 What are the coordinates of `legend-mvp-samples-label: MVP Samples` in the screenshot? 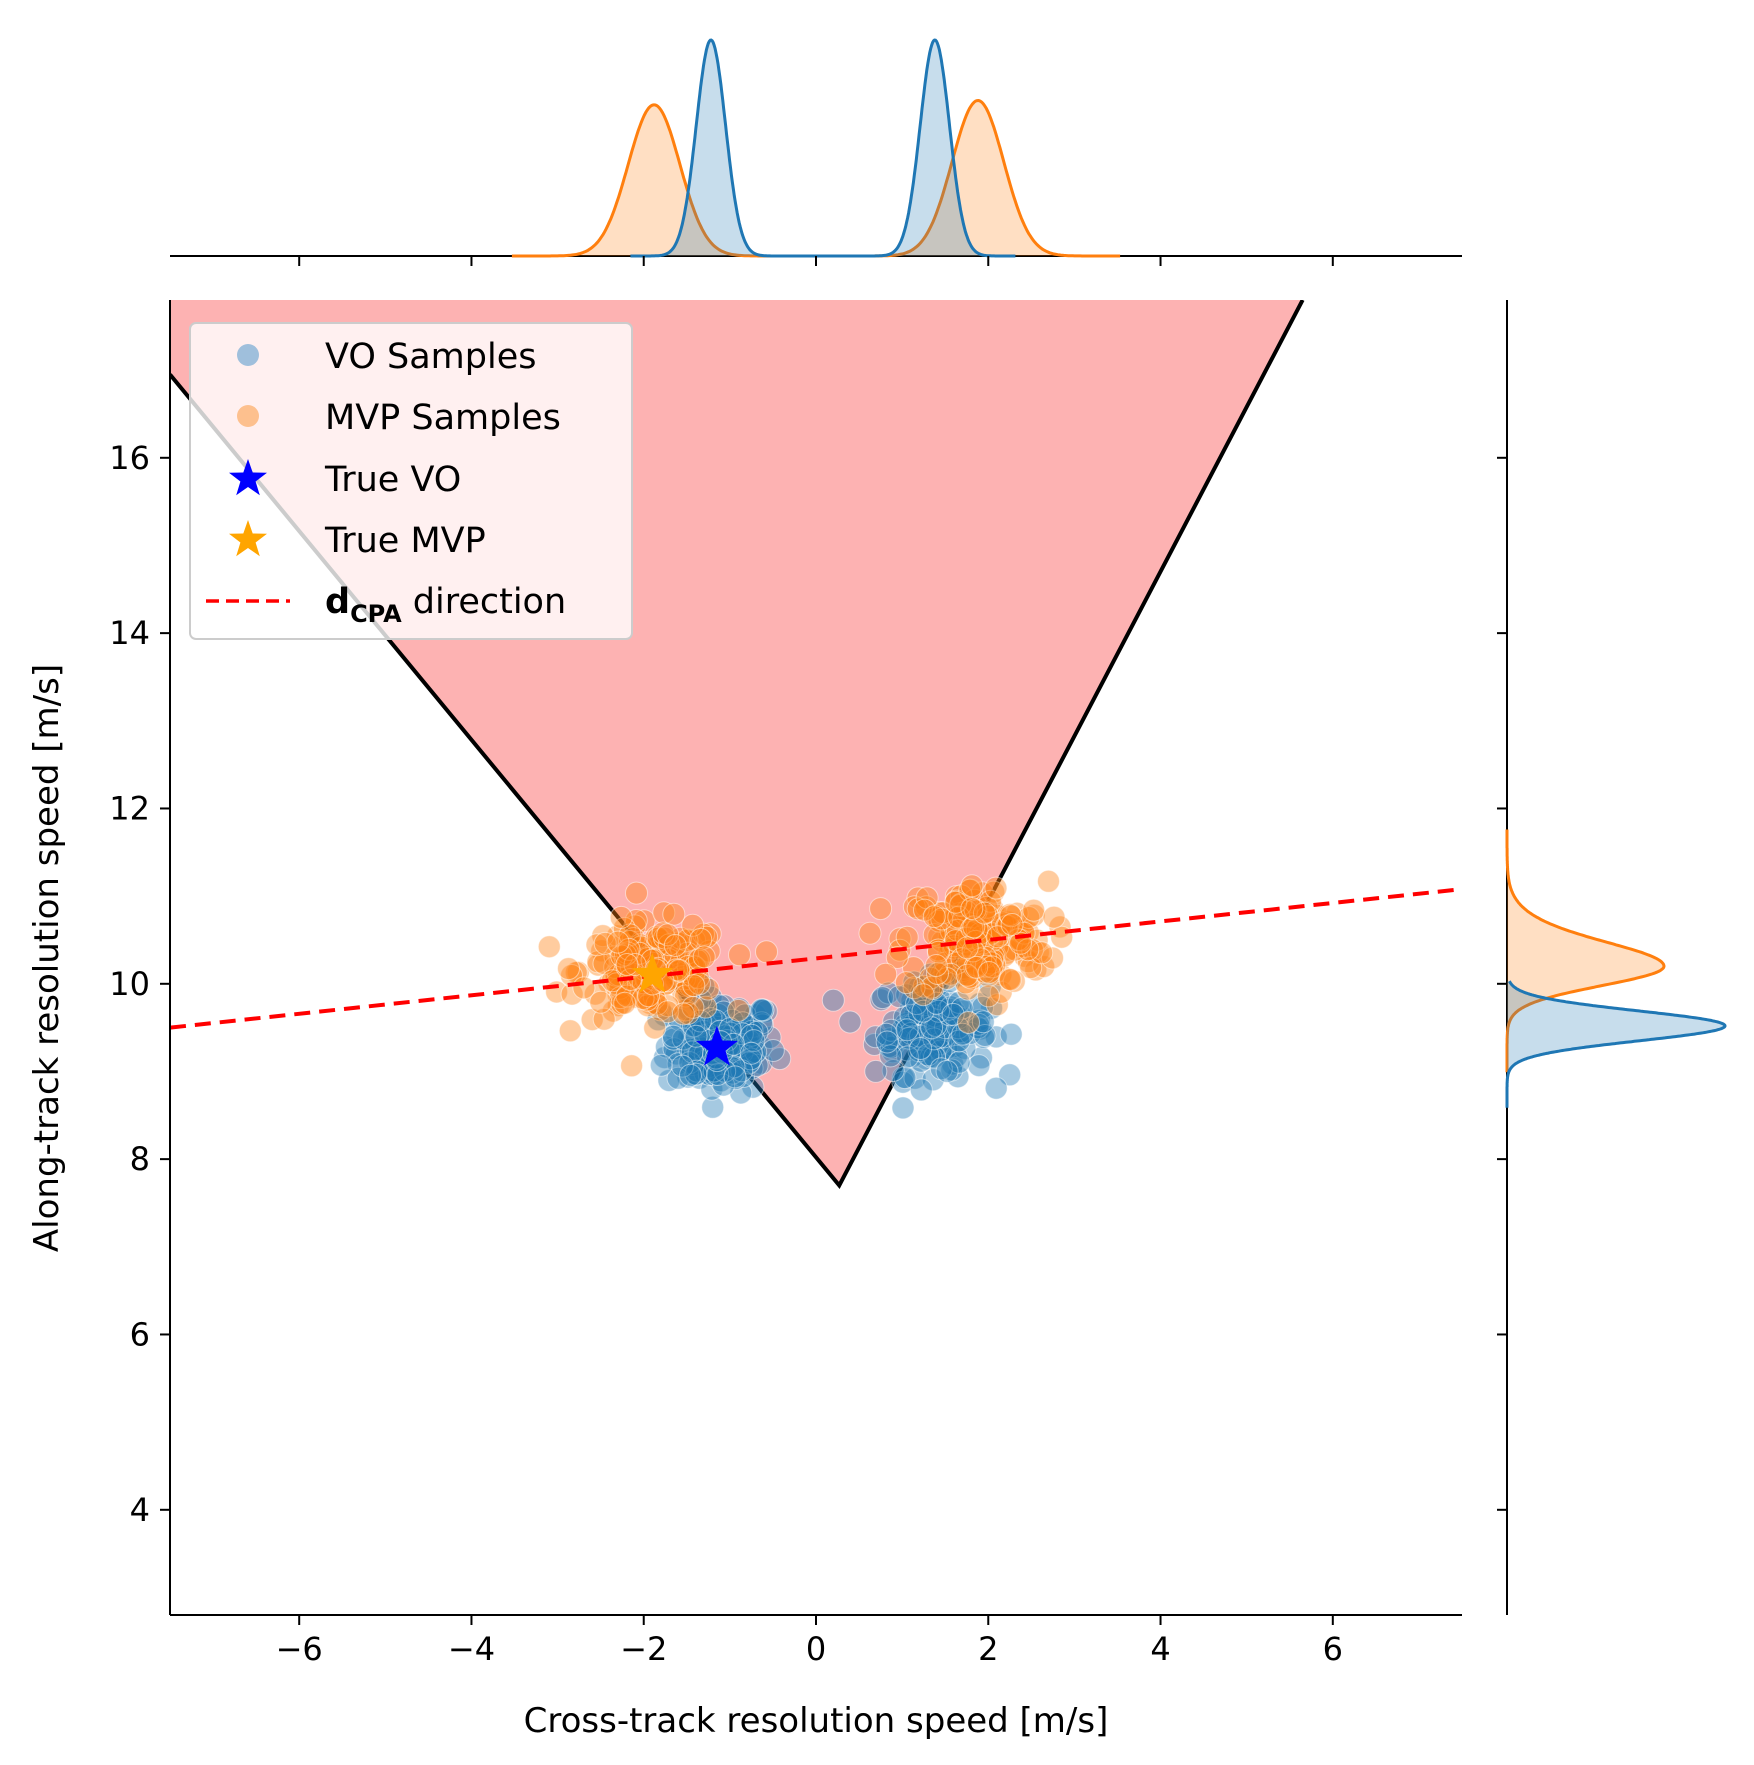 It's located at (443, 418).